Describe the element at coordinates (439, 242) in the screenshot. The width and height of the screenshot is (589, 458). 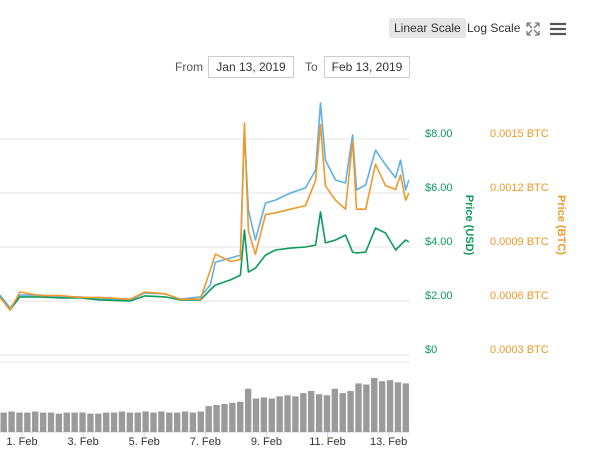
I see `y-tick-label: $4.00` at that location.